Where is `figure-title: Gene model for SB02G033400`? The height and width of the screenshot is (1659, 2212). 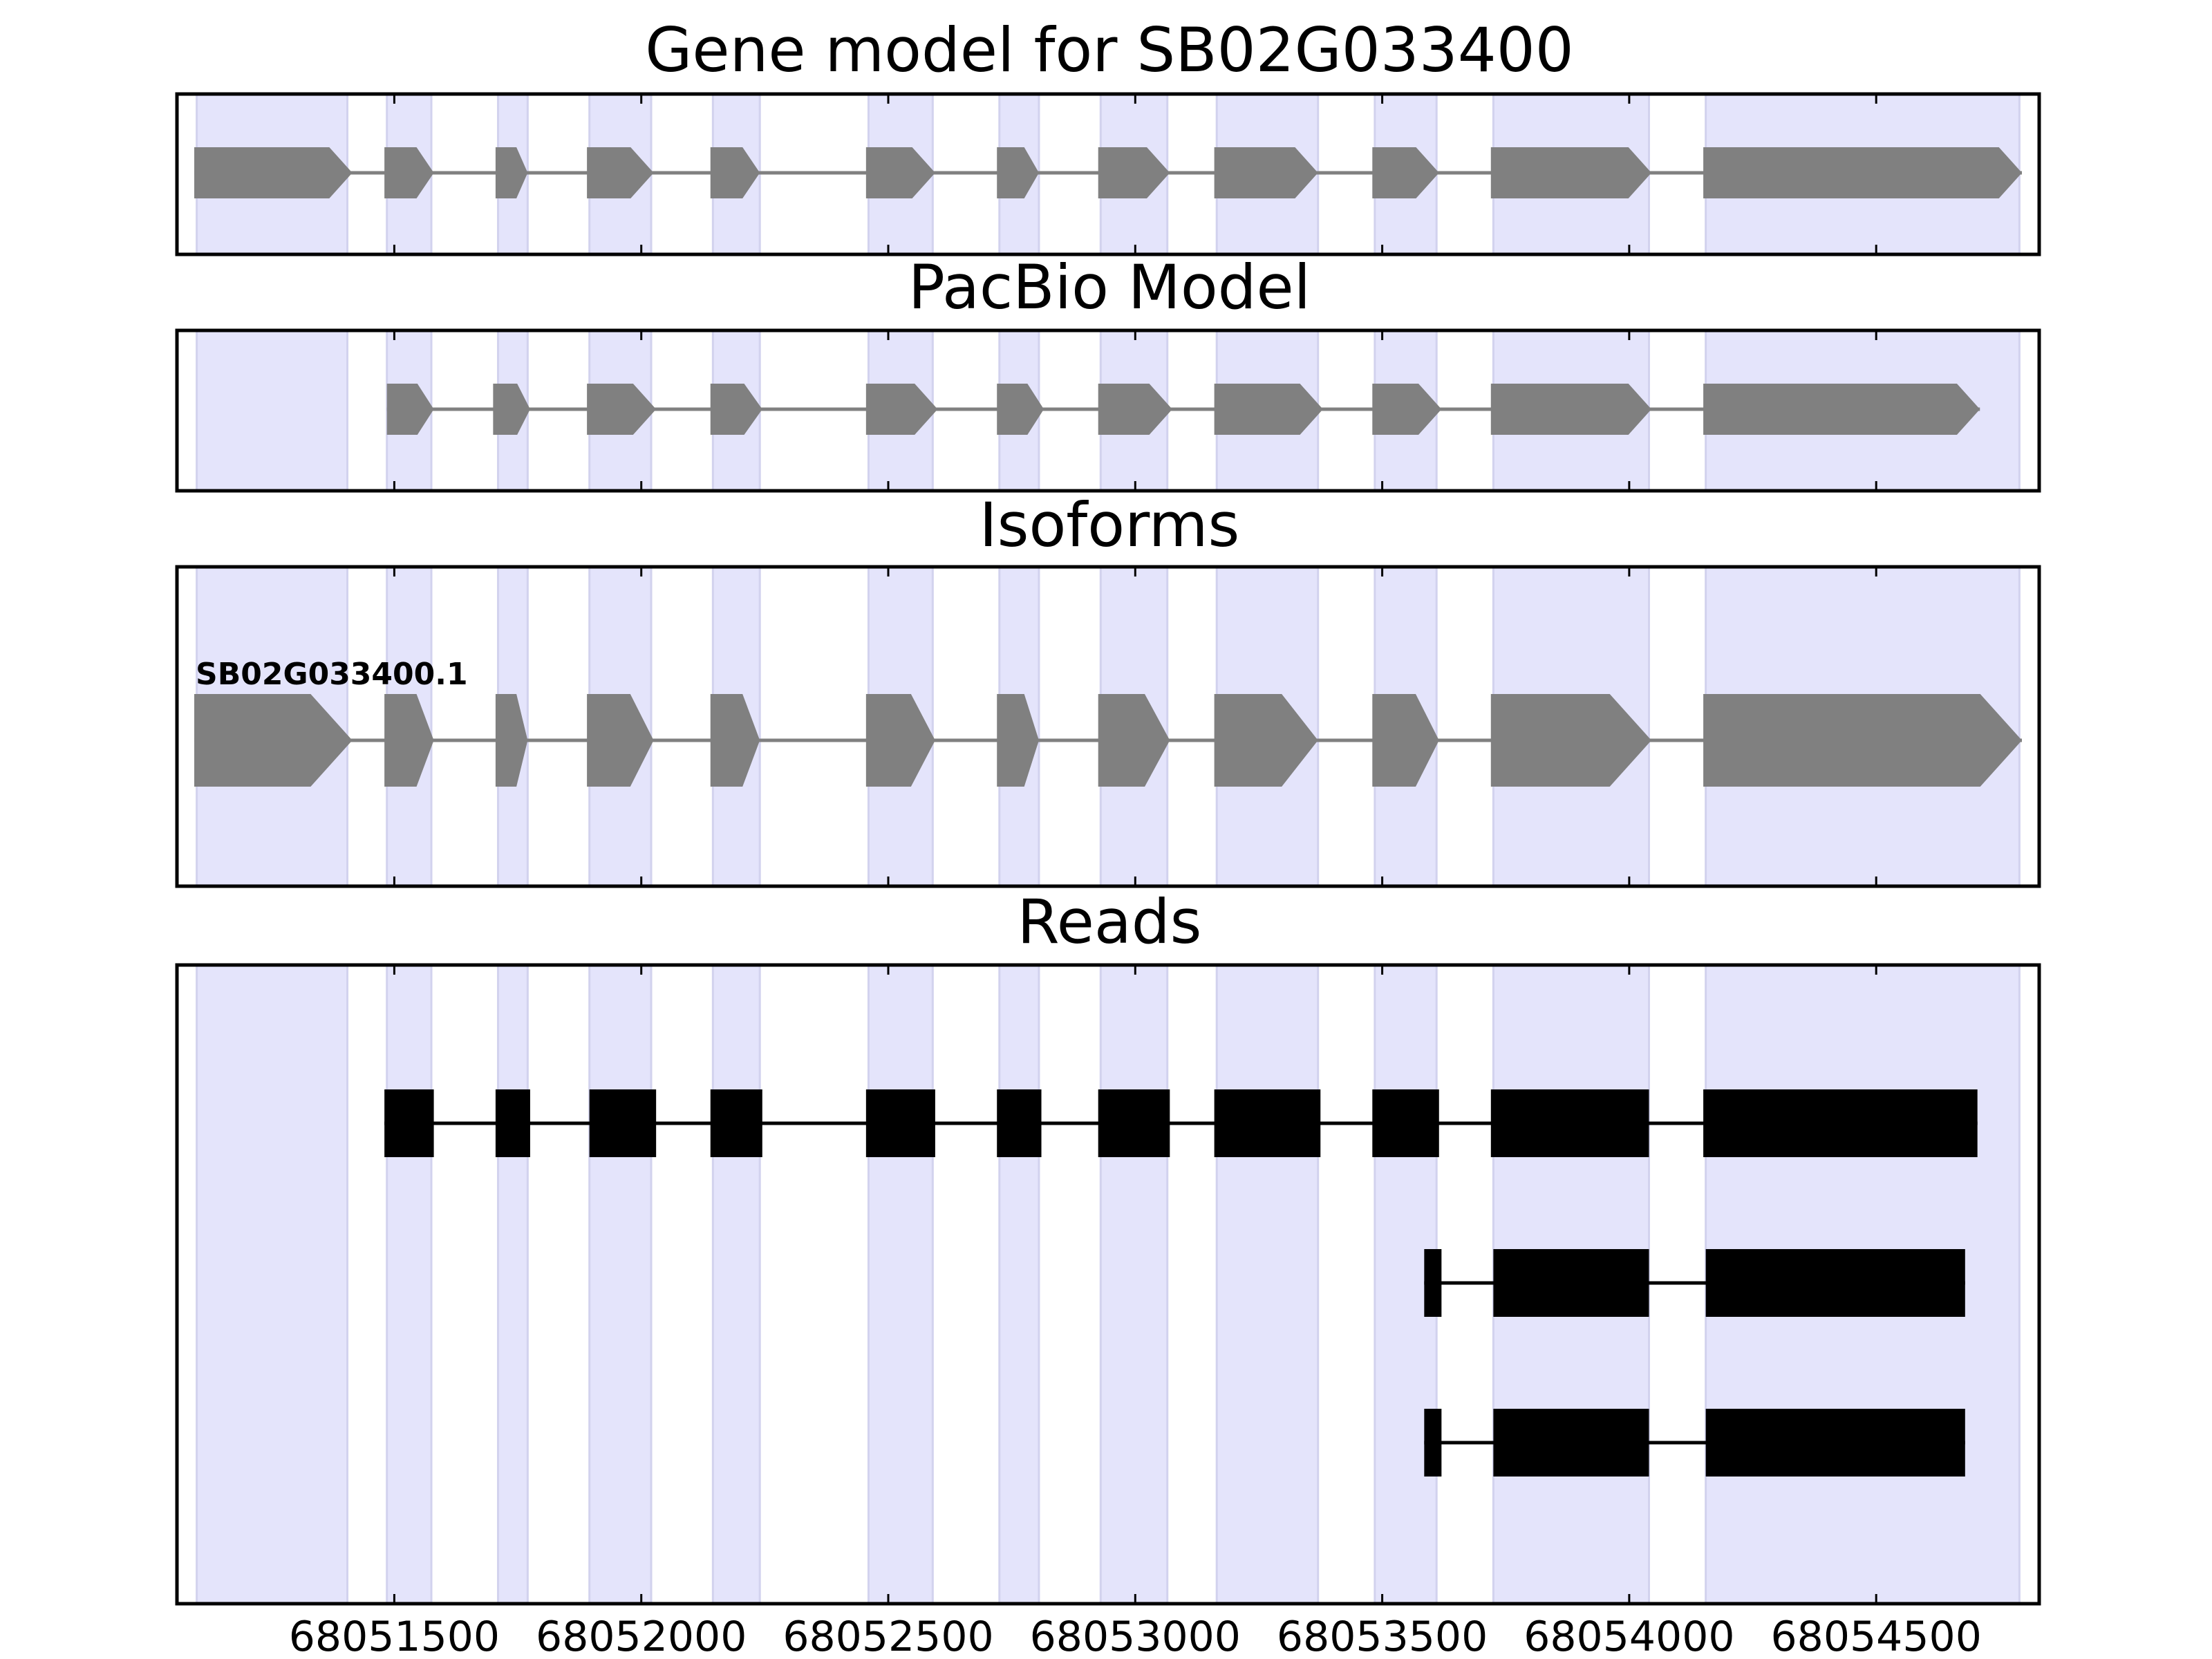 figure-title: Gene model for SB02G033400 is located at coordinates (1110, 50).